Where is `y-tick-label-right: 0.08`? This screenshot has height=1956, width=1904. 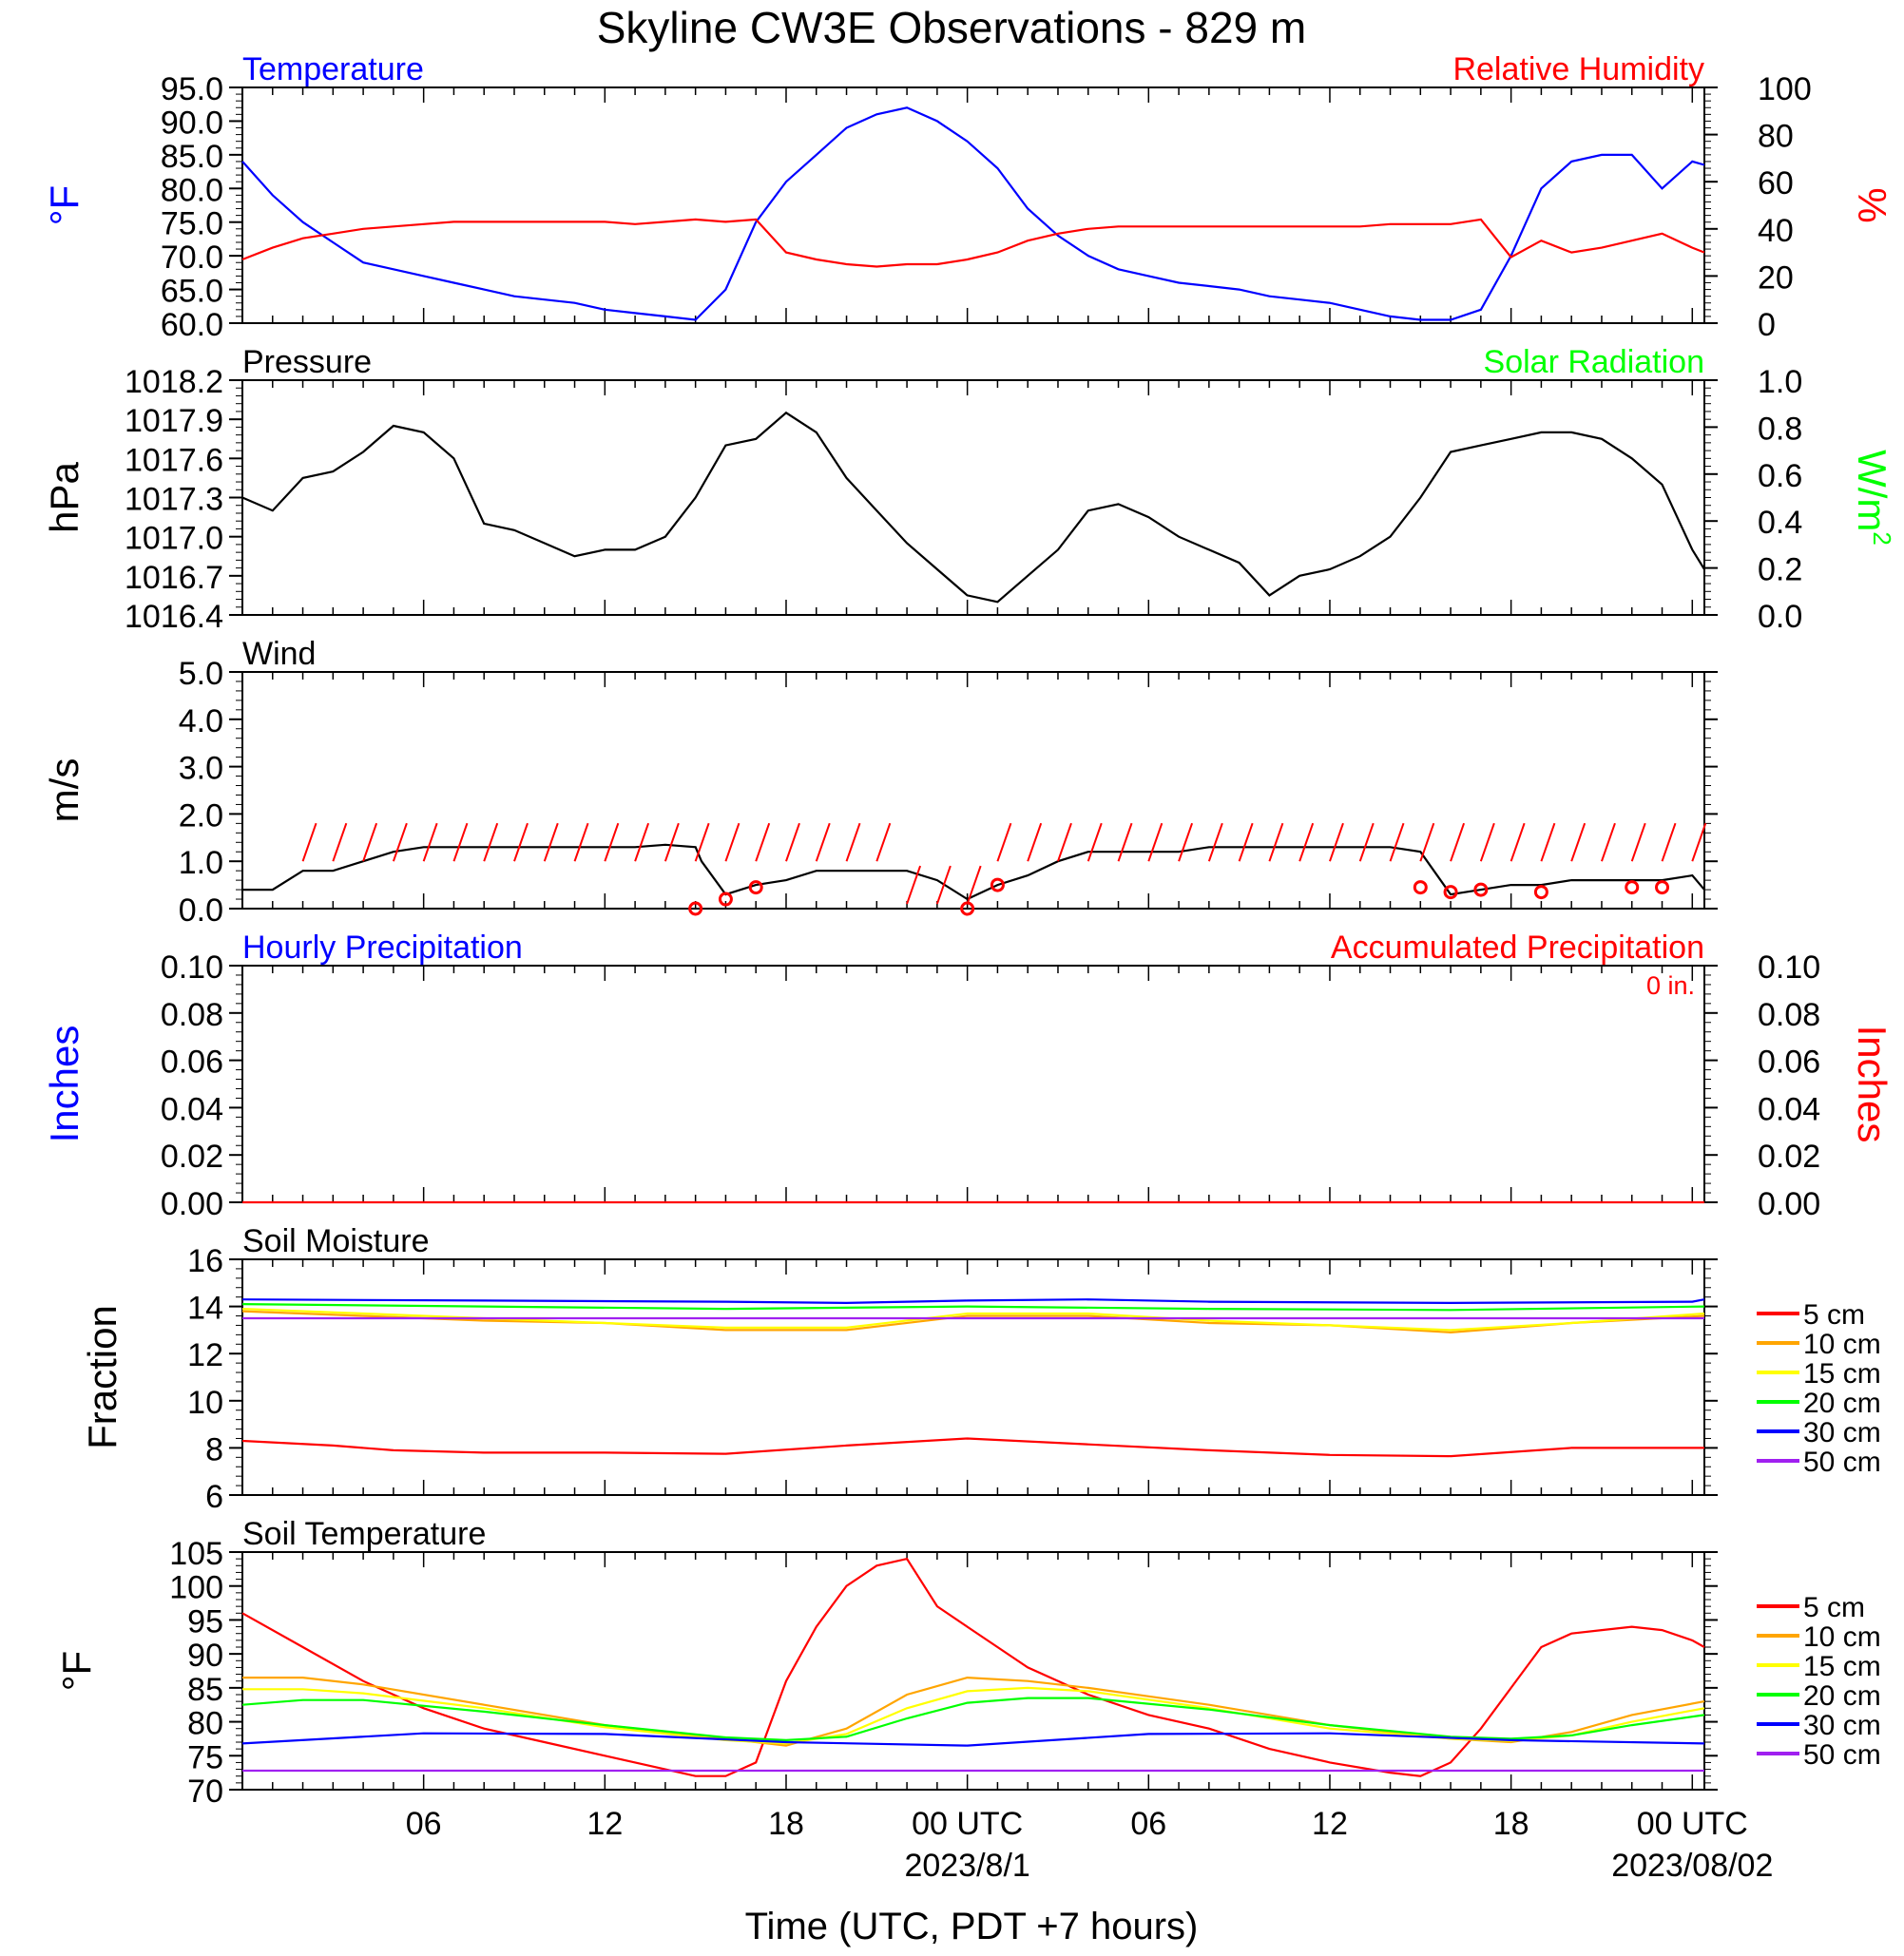
y-tick-label-right: 0.08 is located at coordinates (1789, 1015).